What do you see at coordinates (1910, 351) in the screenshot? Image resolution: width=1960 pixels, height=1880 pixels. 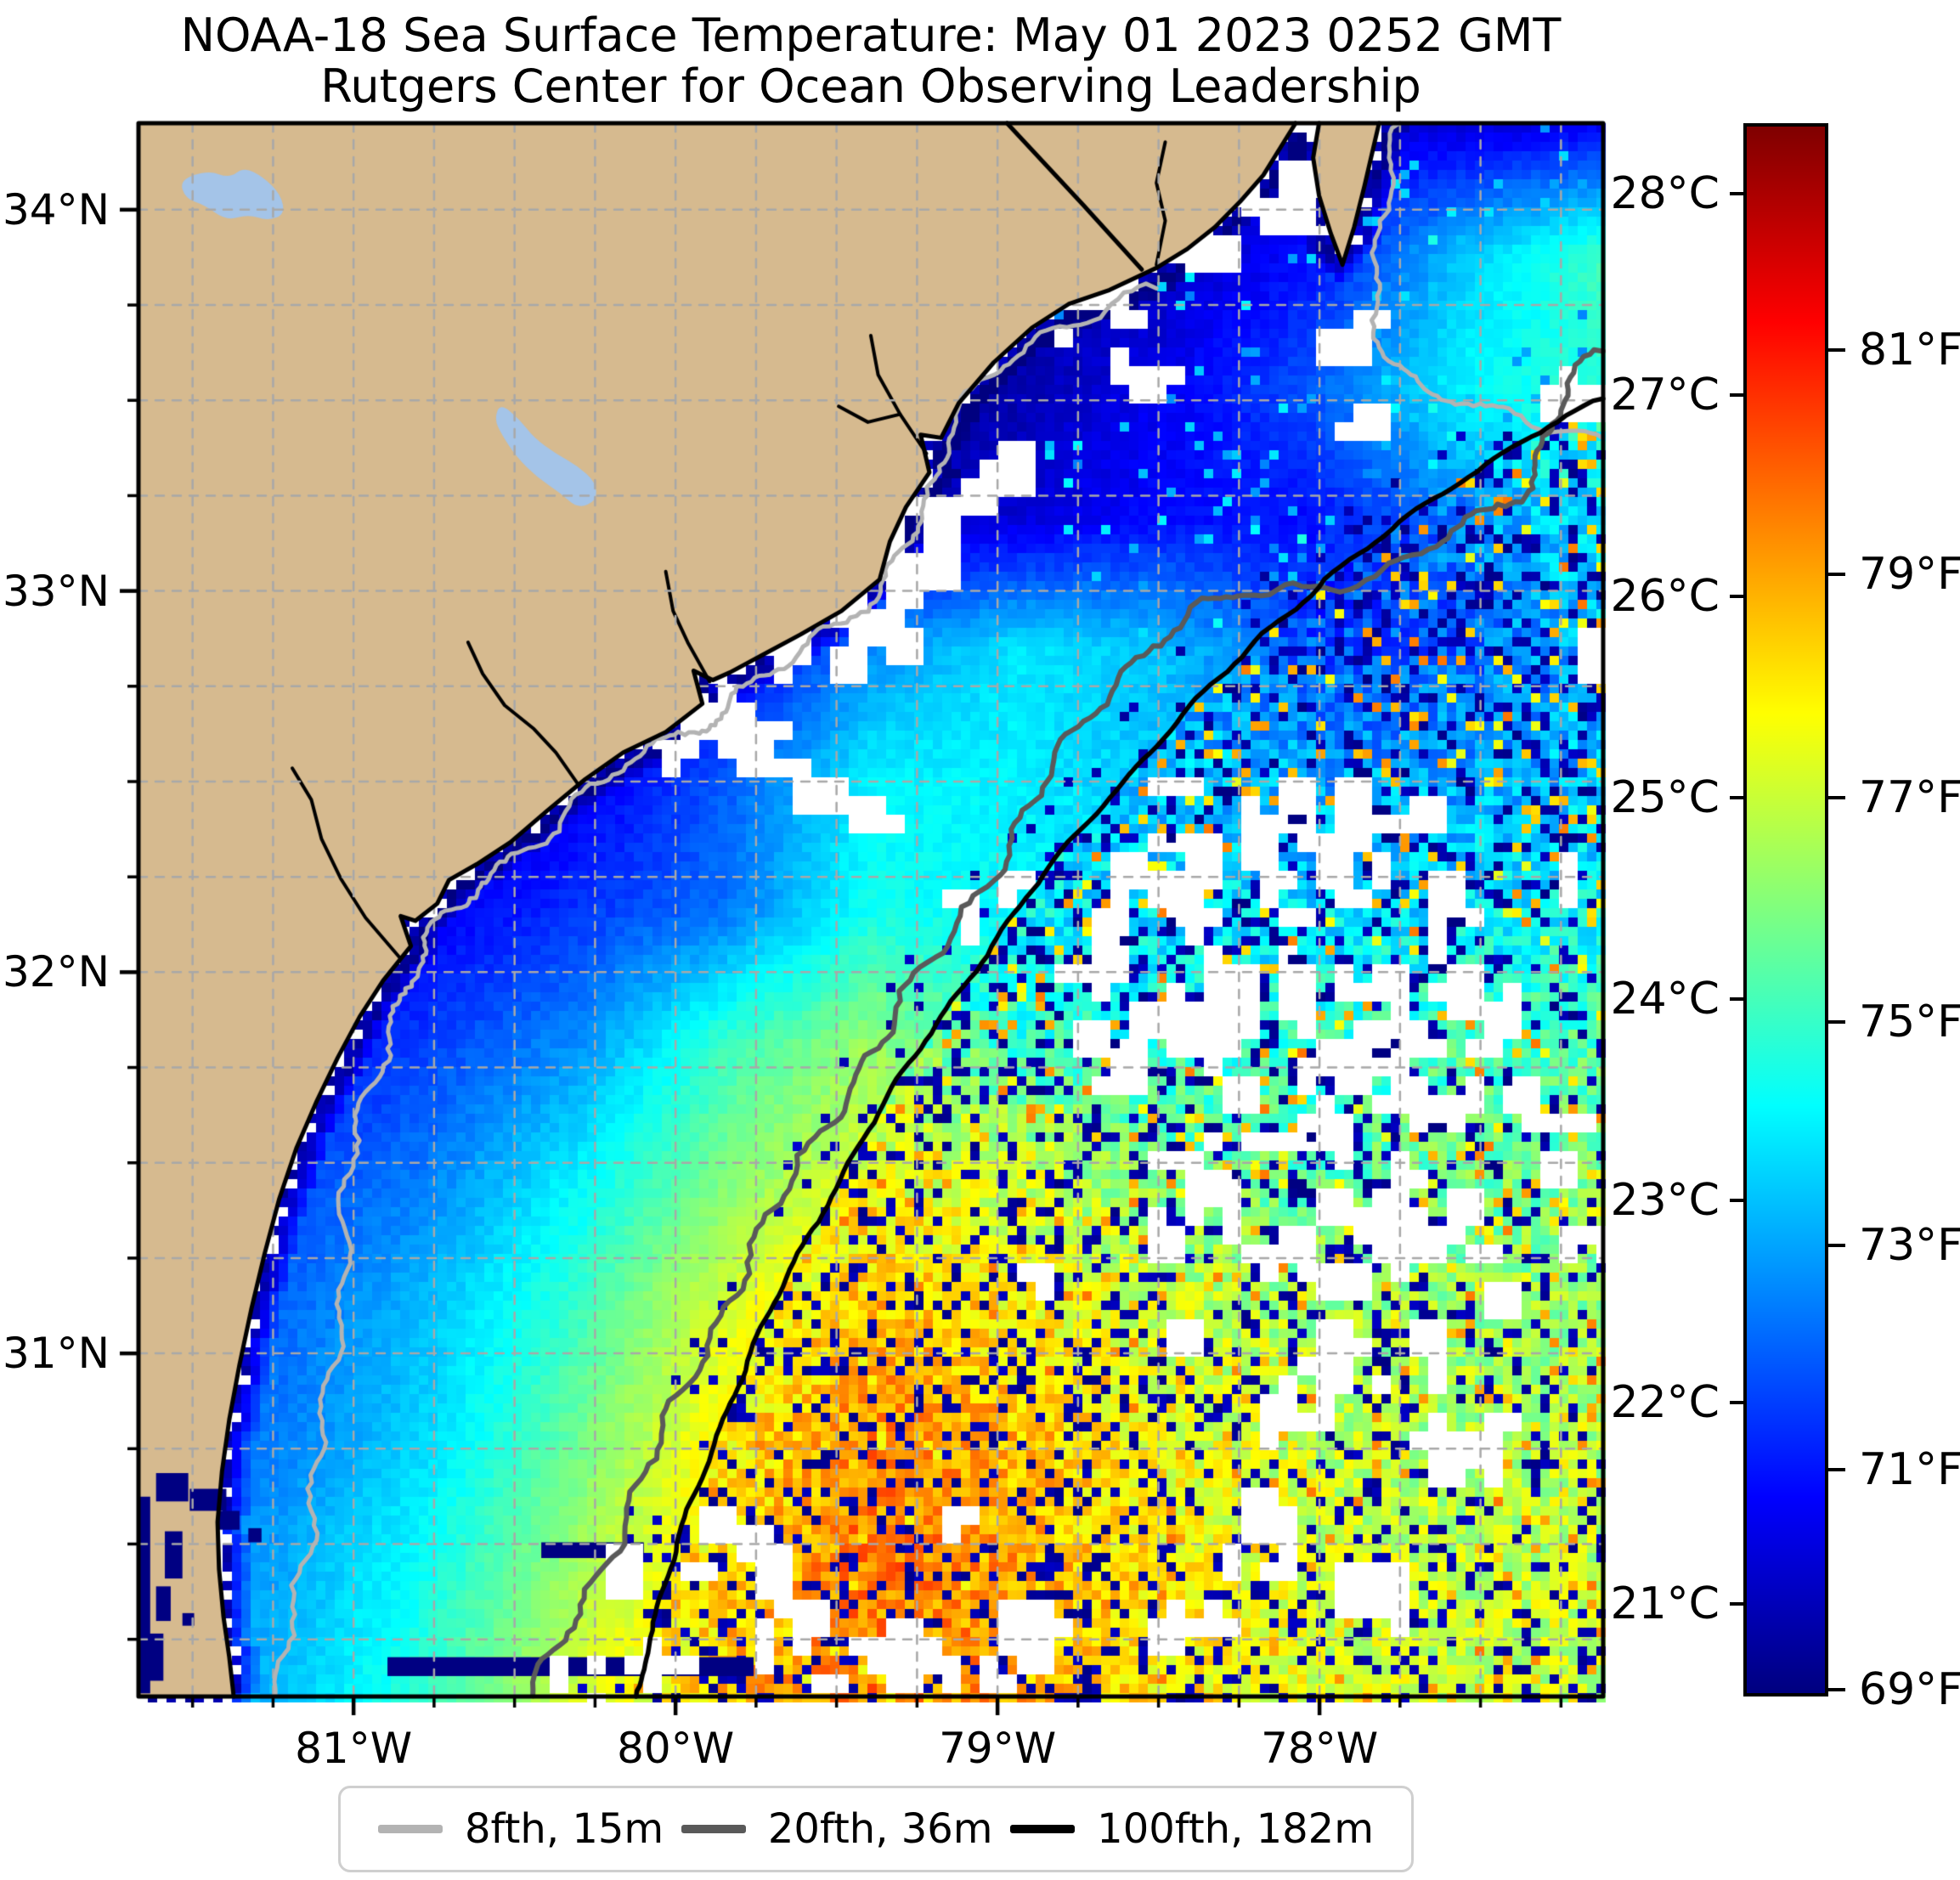 I see `colorbar-label-fahrenheit: 81°F` at bounding box center [1910, 351].